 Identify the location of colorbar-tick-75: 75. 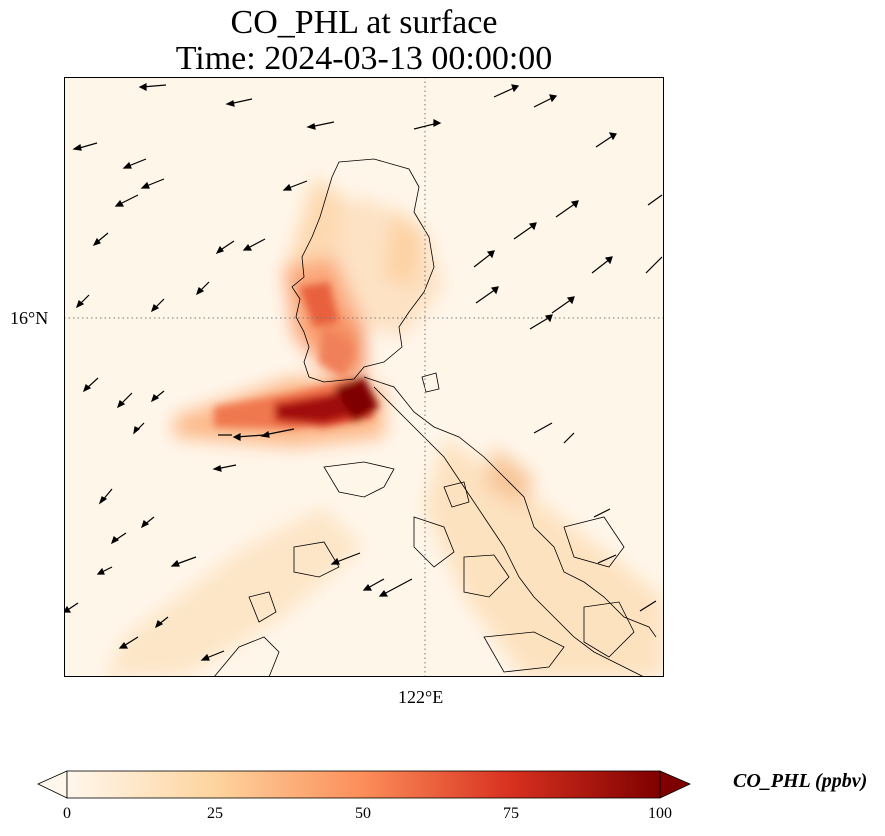
(511, 813).